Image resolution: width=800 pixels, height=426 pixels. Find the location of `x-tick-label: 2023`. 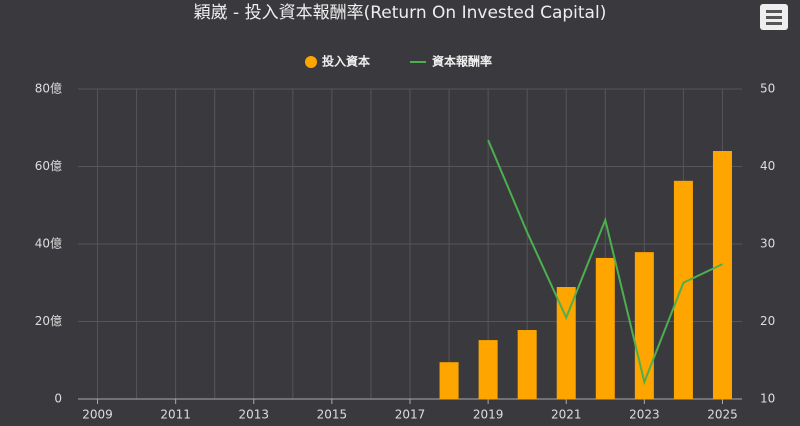

x-tick-label: 2023 is located at coordinates (644, 415).